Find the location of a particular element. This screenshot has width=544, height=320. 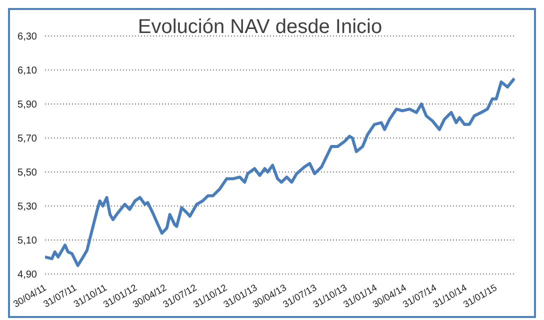

y-tick-label: 4,90 is located at coordinates (28, 275).